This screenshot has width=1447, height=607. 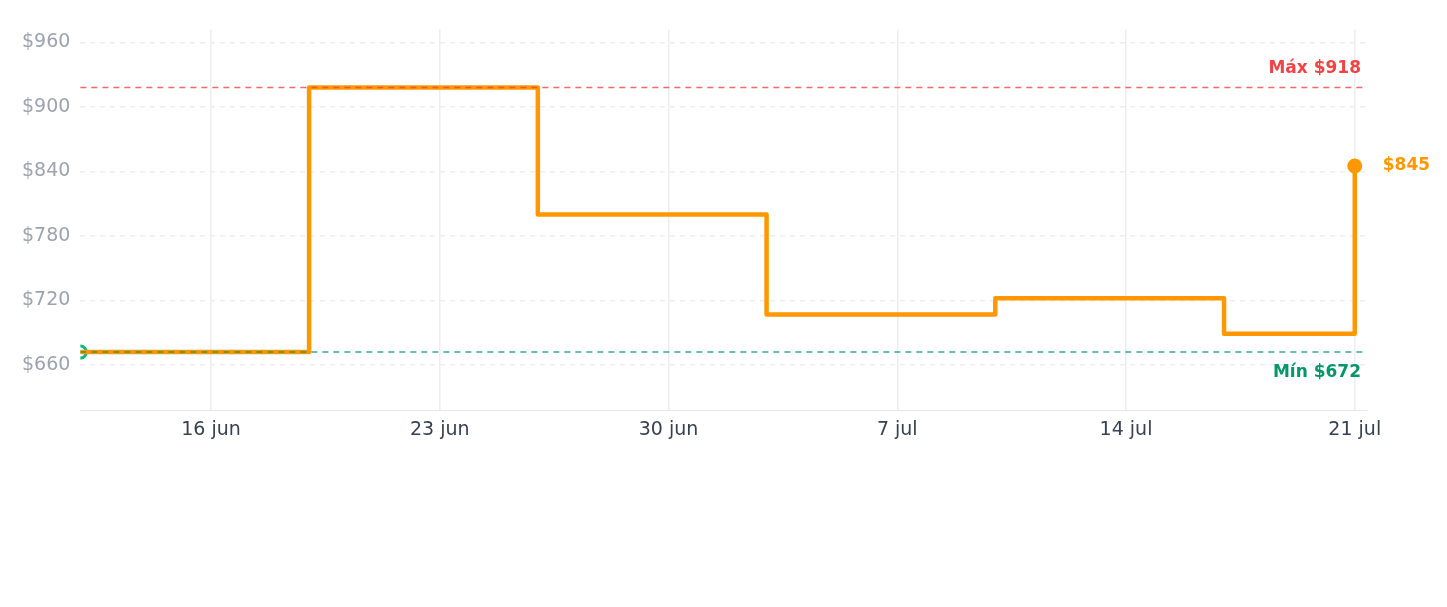 What do you see at coordinates (46, 233) in the screenshot?
I see `y-tick-label: $780` at bounding box center [46, 233].